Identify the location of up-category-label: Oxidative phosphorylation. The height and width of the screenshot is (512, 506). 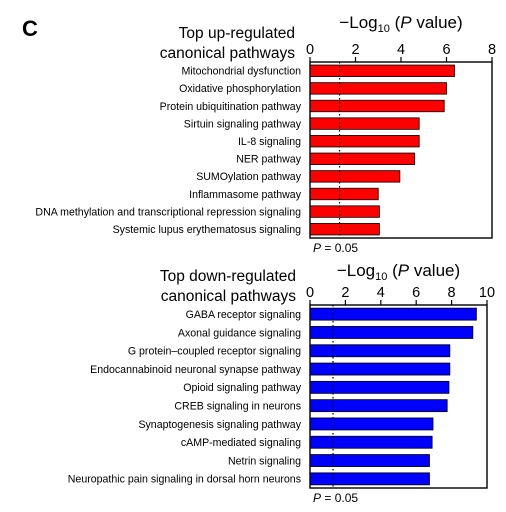
(240, 89).